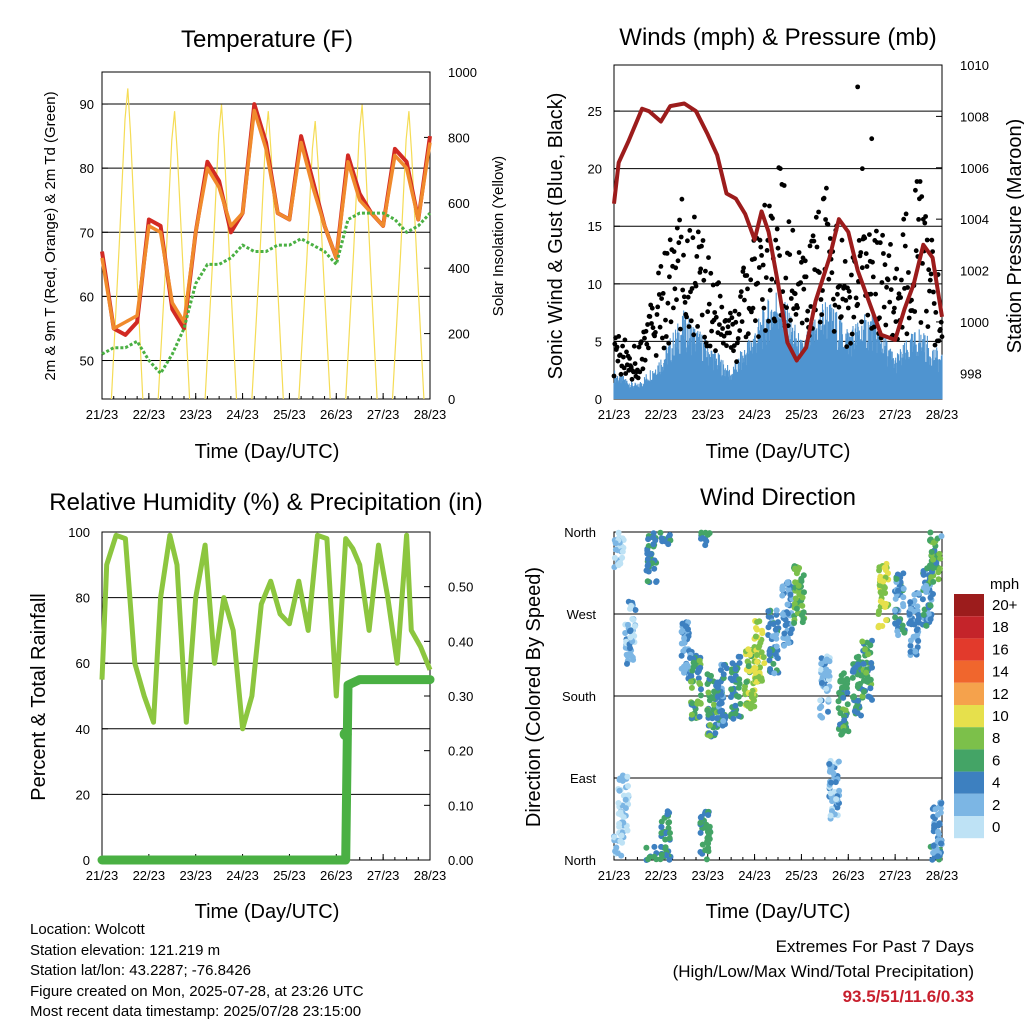 The image size is (1024, 1024). I want to click on wind-xtick-label: 24/23, so click(754, 414).